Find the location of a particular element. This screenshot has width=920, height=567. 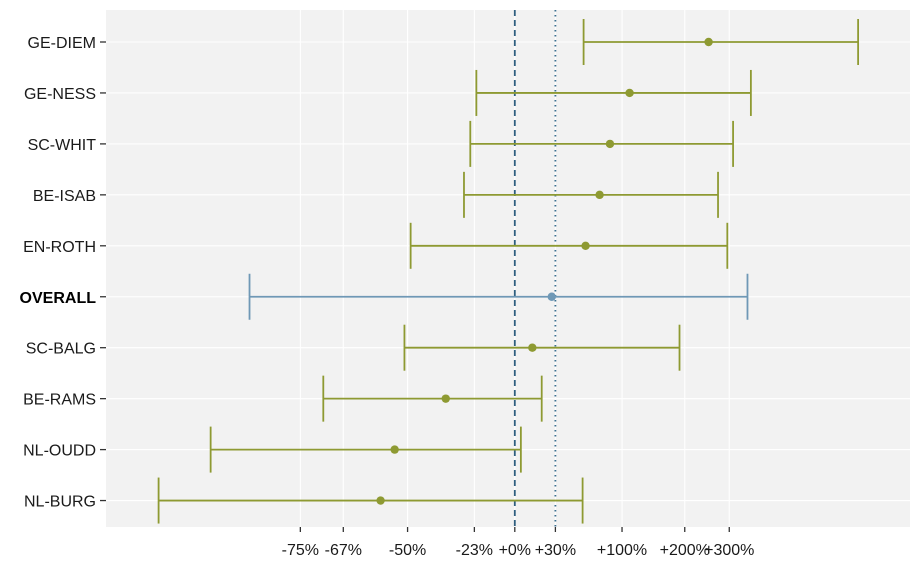

x-tick-label: -50% is located at coordinates (407, 550).